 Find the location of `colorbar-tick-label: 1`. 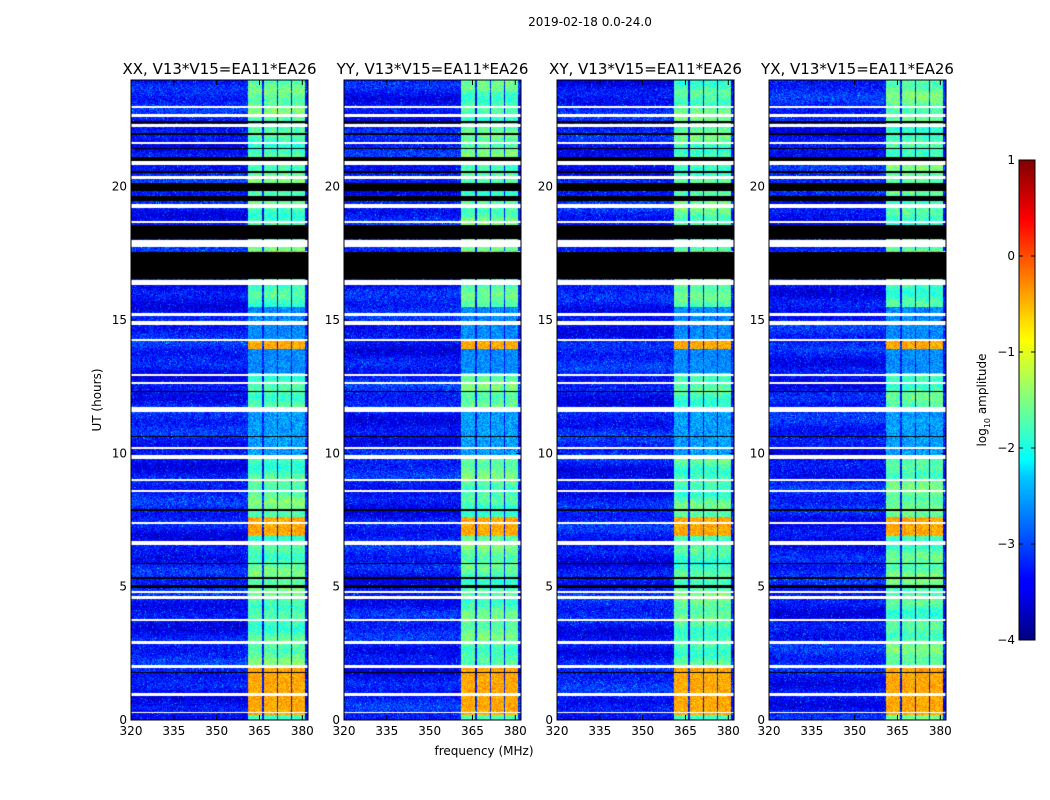

colorbar-tick-label: 1 is located at coordinates (1011, 160).